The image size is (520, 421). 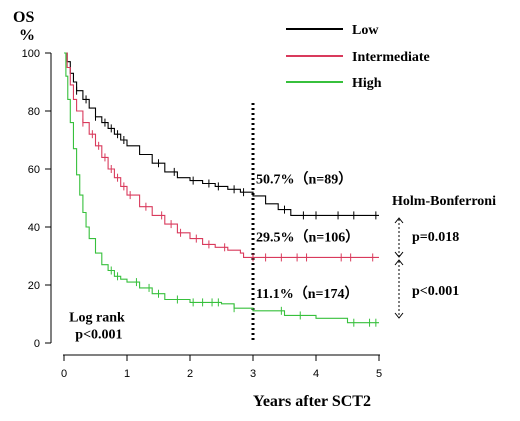 What do you see at coordinates (64, 374) in the screenshot?
I see `x-tick-label: 0` at bounding box center [64, 374].